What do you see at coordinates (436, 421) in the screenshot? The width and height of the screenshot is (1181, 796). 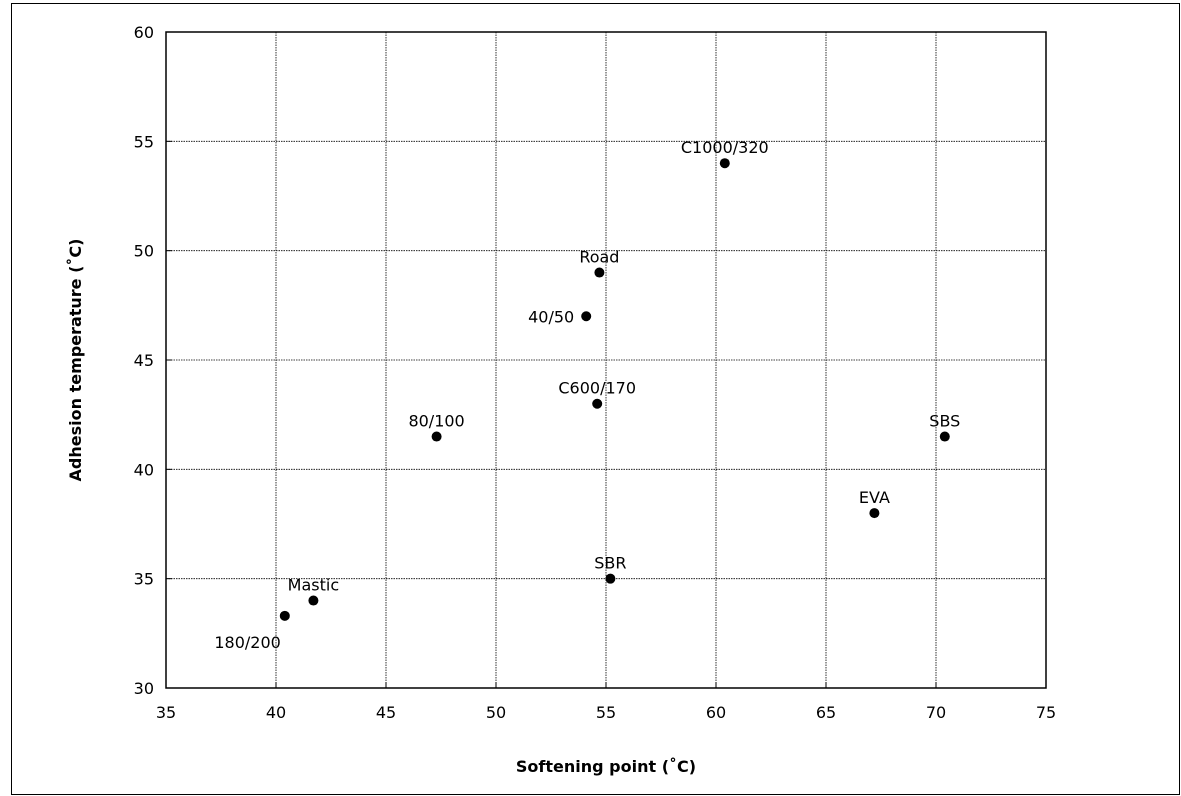 I see `point-label: 80/100` at bounding box center [436, 421].